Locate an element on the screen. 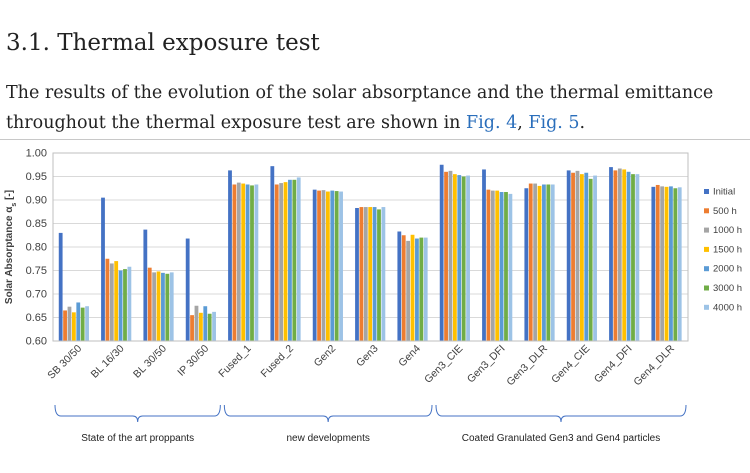 This screenshot has height=473, width=750. group-label: State of the art proppants is located at coordinates (137, 438).